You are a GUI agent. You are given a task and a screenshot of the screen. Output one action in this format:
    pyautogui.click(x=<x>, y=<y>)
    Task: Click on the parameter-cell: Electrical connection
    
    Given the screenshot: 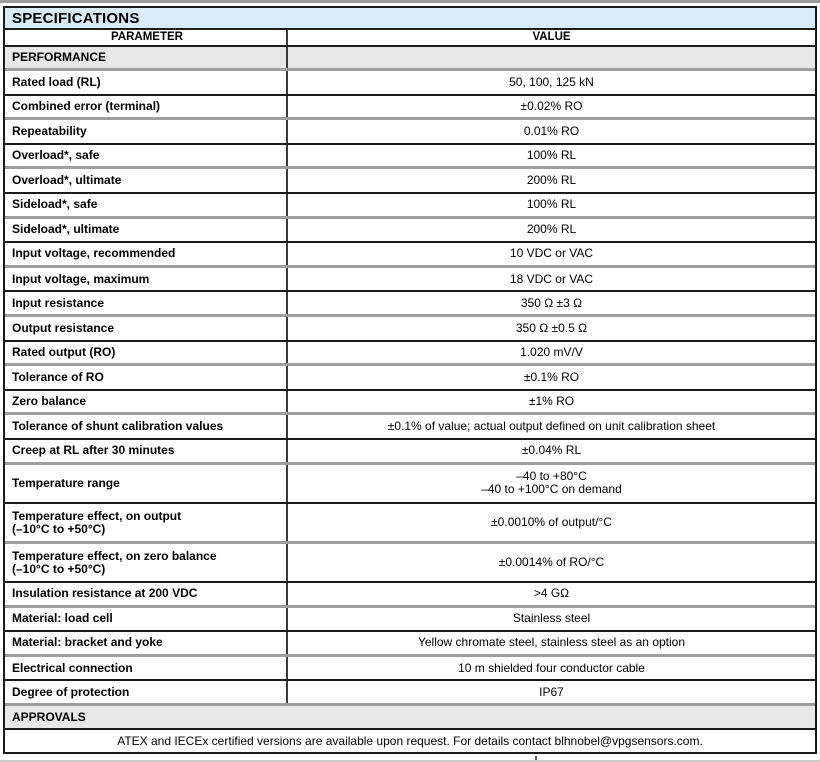 What is the action you would take?
    pyautogui.click(x=146, y=668)
    